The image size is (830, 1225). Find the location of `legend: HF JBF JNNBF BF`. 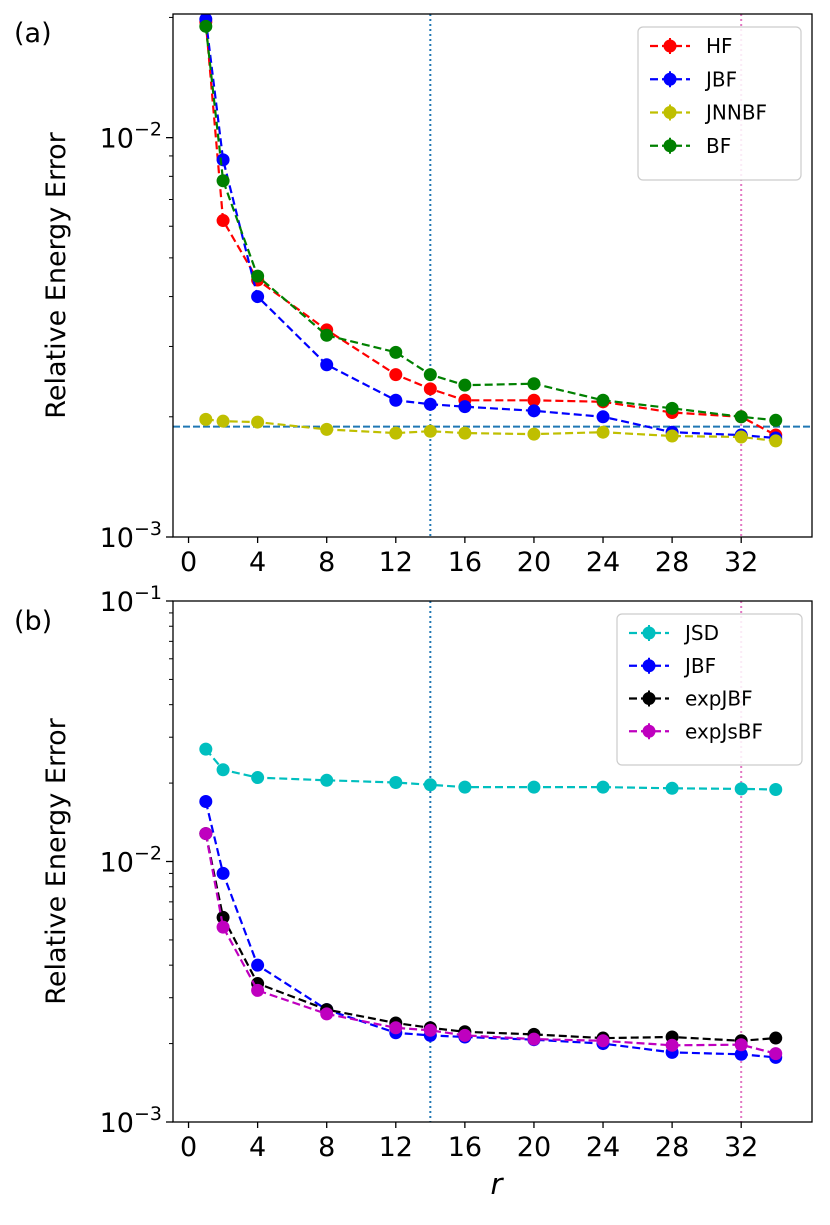

legend: HF JBF JNNBF BF is located at coordinates (719, 103).